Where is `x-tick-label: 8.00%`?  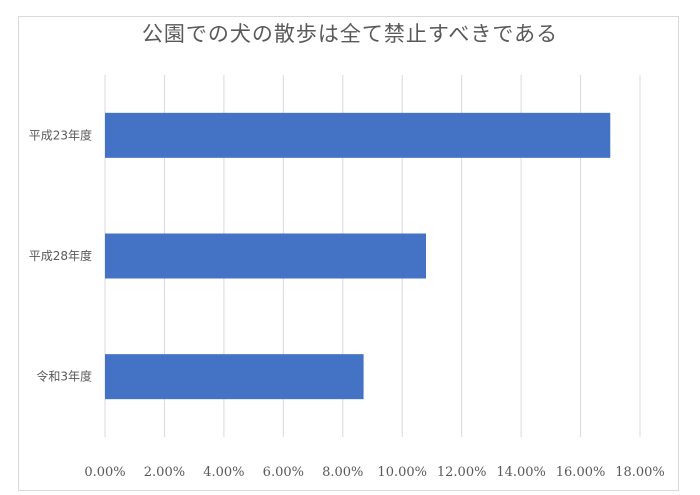
x-tick-label: 8.00% is located at coordinates (342, 472).